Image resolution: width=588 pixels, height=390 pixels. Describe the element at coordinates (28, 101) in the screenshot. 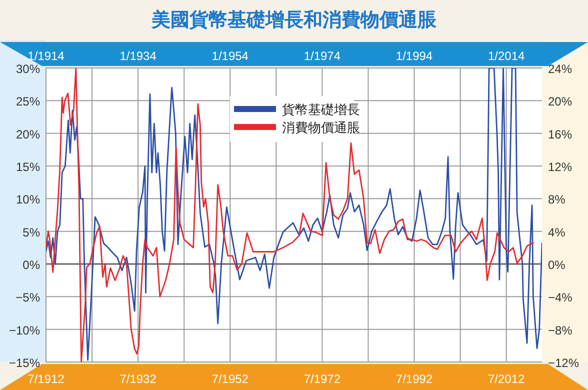

I see `y-tick-label: 25%` at that location.